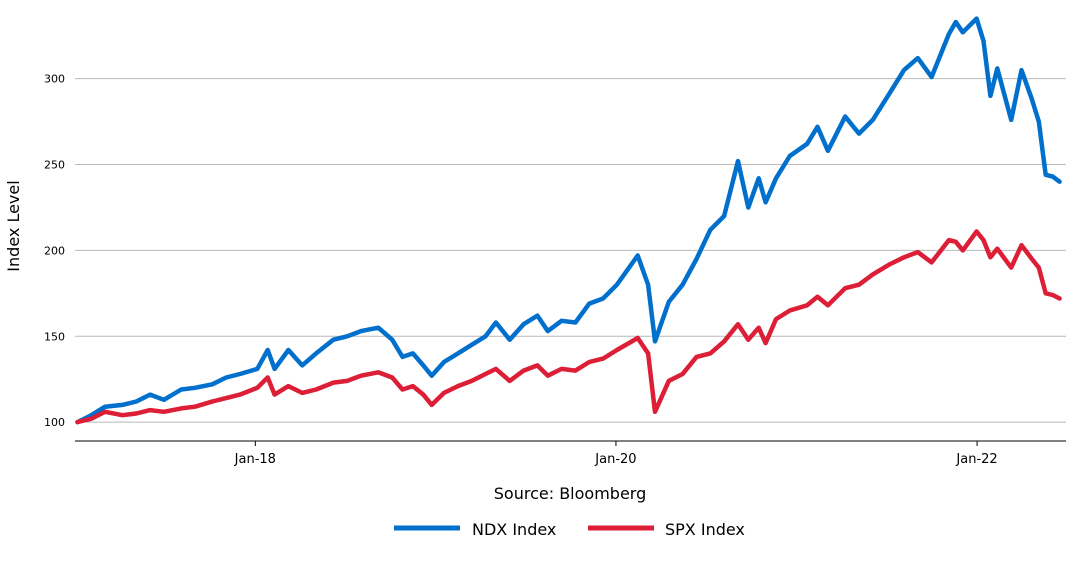 Image resolution: width=1074 pixels, height=577 pixels. What do you see at coordinates (570, 493) in the screenshot?
I see `x-axis-label: Source: Bloomberg` at bounding box center [570, 493].